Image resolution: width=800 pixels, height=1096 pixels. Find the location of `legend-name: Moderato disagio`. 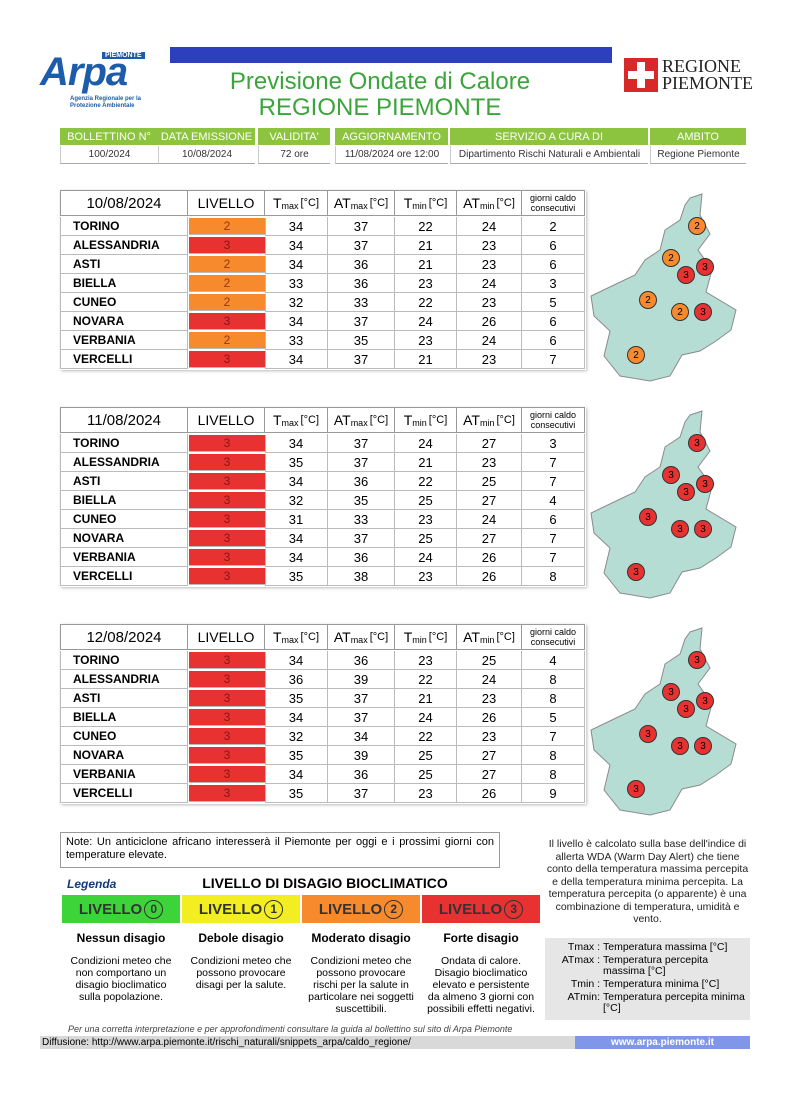

legend-name: Moderato disagio is located at coordinates (361, 938).